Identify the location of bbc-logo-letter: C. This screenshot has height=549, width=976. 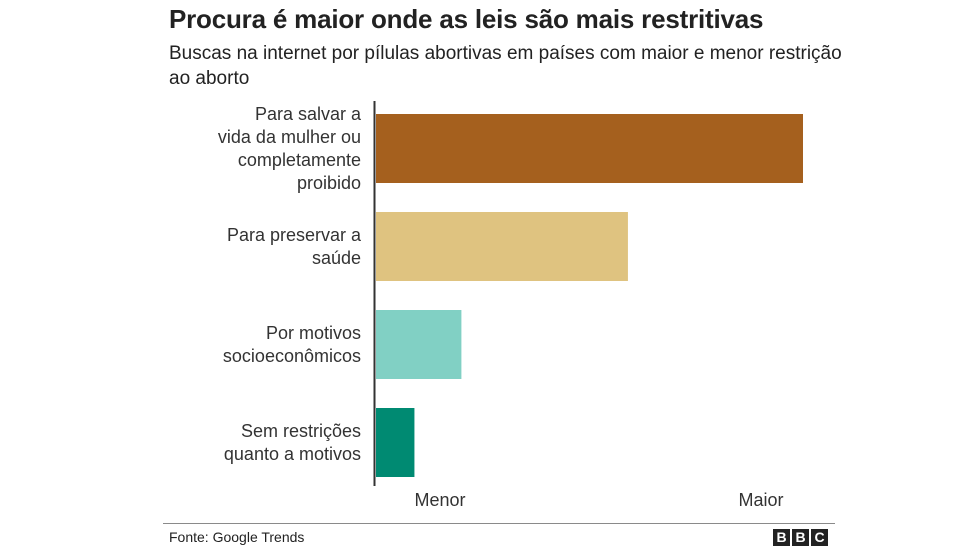
(819, 537).